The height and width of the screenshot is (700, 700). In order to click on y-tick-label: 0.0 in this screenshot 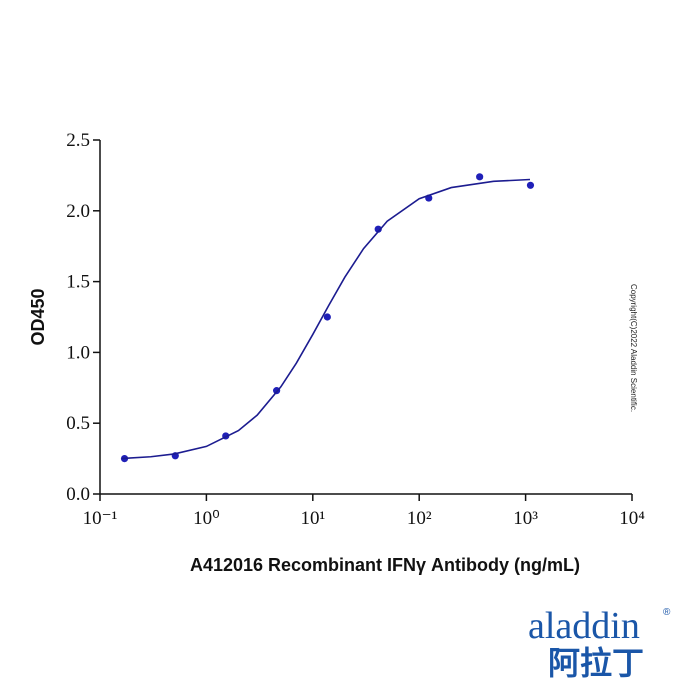, I will do `click(78, 494)`.